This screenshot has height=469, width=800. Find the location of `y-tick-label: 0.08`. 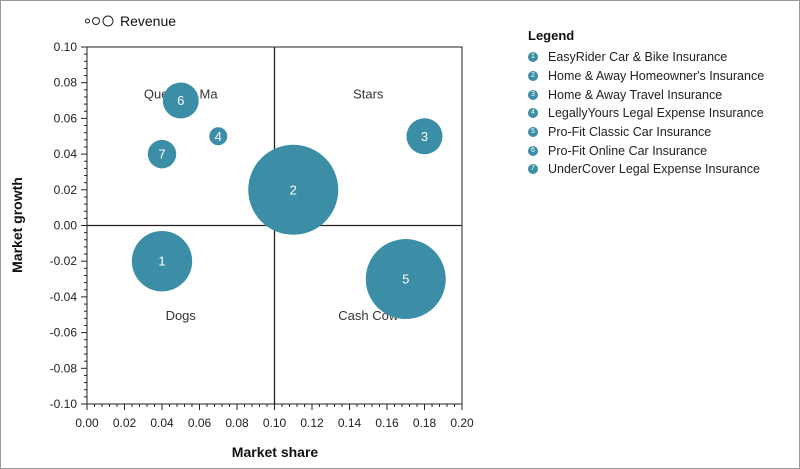

y-tick-label: 0.08 is located at coordinates (66, 83).